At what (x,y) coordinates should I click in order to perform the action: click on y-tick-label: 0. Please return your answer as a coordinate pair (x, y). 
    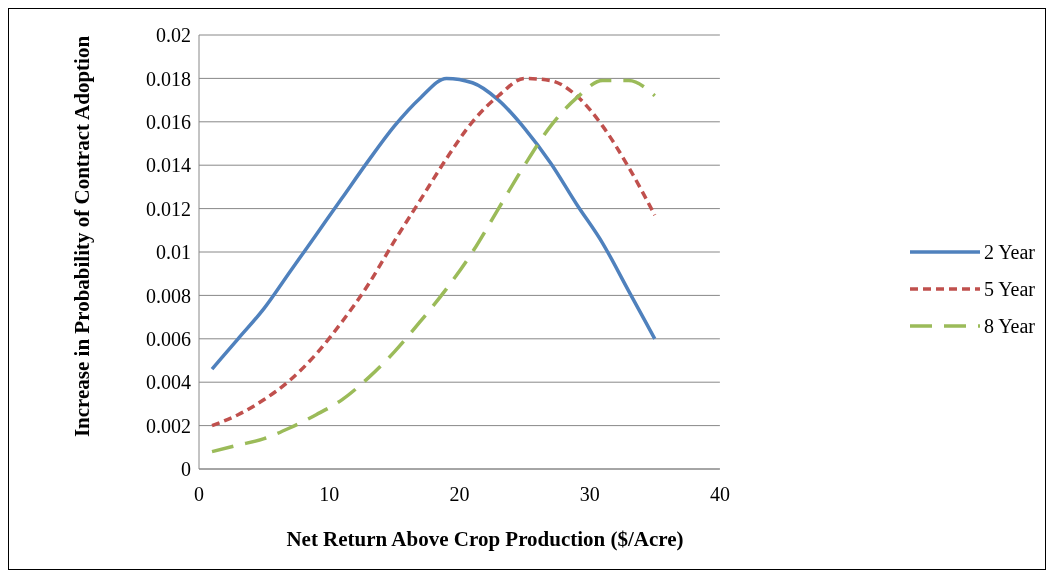
    Looking at the image, I should click on (186, 469).